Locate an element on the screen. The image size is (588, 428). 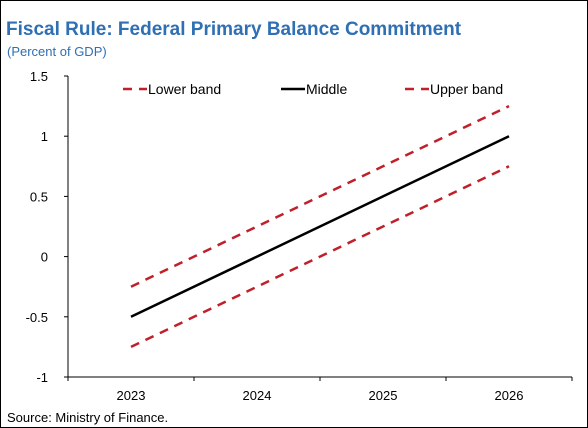
y-tick-label: -1 is located at coordinates (42, 377).